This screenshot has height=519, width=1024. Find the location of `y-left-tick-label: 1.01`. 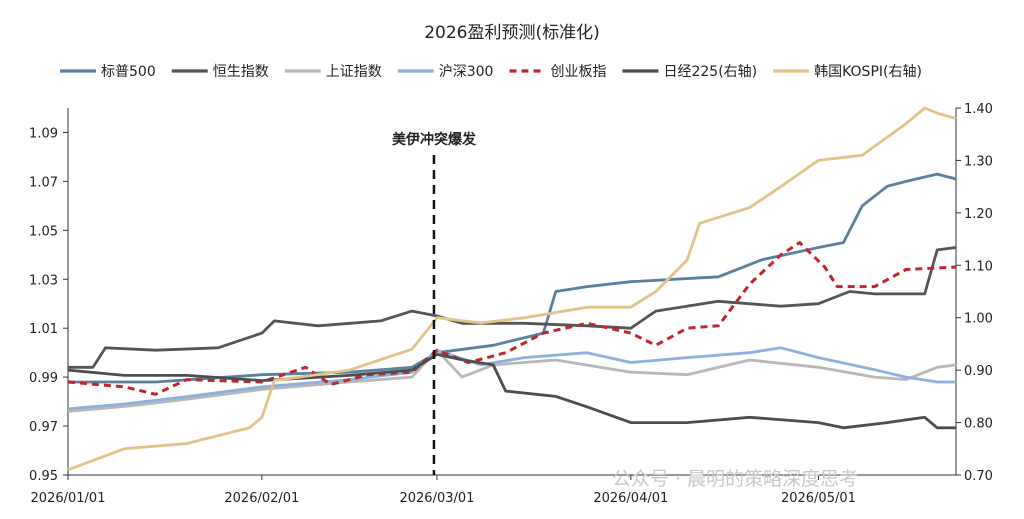

y-left-tick-label: 1.01 is located at coordinates (43, 329).